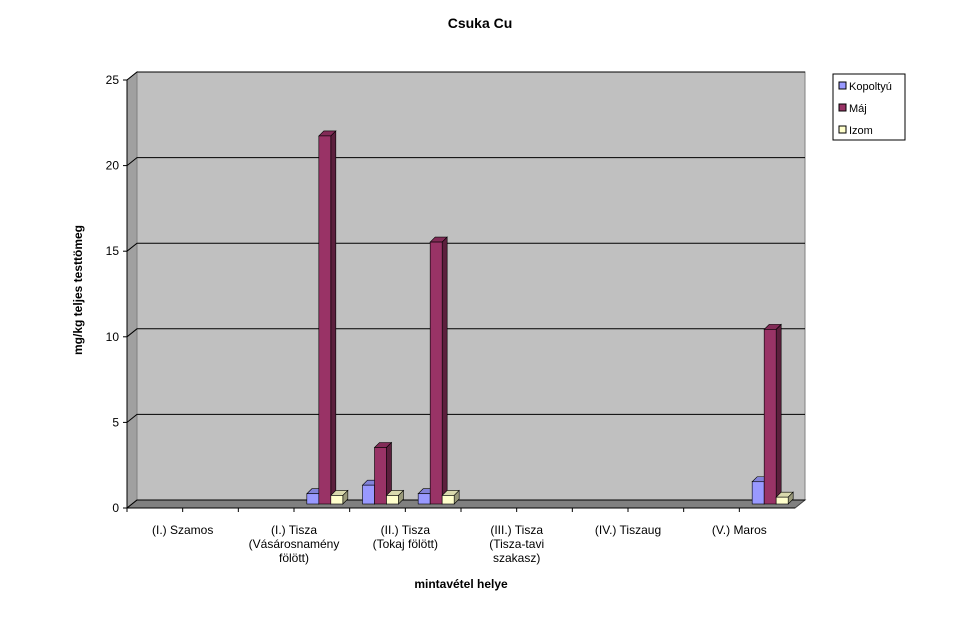 This screenshot has width=961, height=621. I want to click on y-tick-label: 10, so click(113, 337).